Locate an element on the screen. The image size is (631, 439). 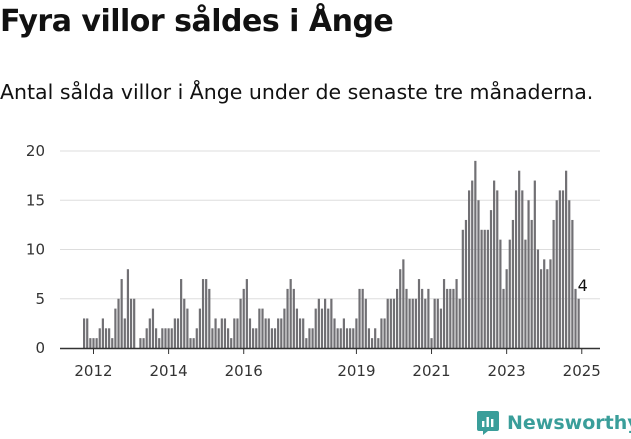
x-tick-label: 2012 is located at coordinates (93, 371).